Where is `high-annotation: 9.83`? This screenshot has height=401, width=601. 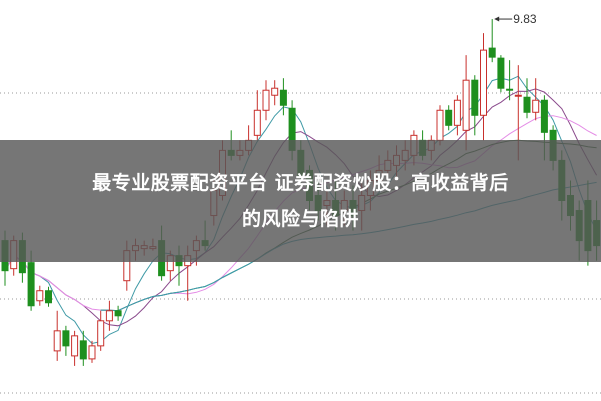
high-annotation: 9.83 is located at coordinates (515, 19).